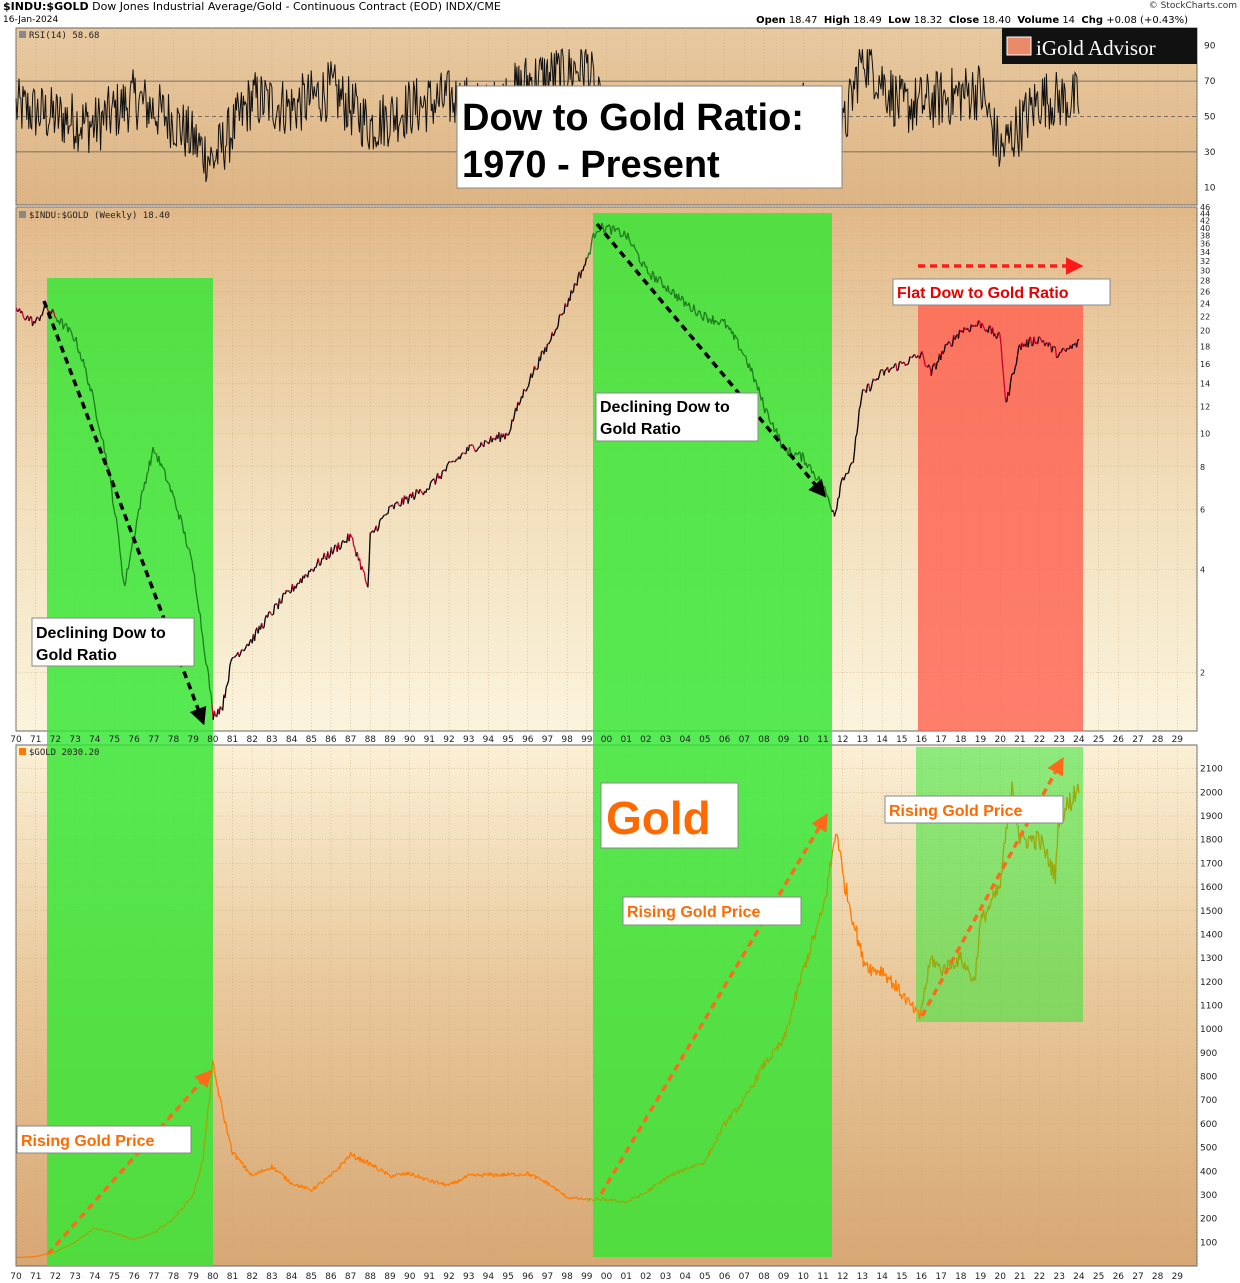 The width and height of the screenshot is (1240, 1283). Describe the element at coordinates (983, 293) in the screenshot. I see `annotation-flat-text: Flat Dow to Gold Ratio` at that location.